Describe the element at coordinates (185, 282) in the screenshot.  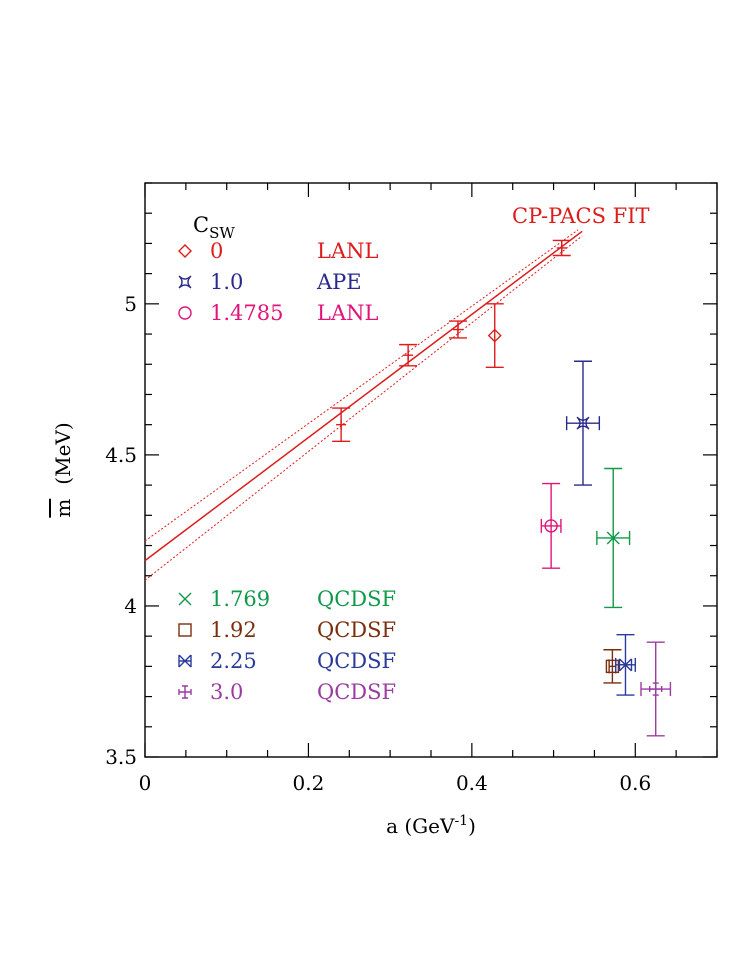
I see `crossbox-marker` at that location.